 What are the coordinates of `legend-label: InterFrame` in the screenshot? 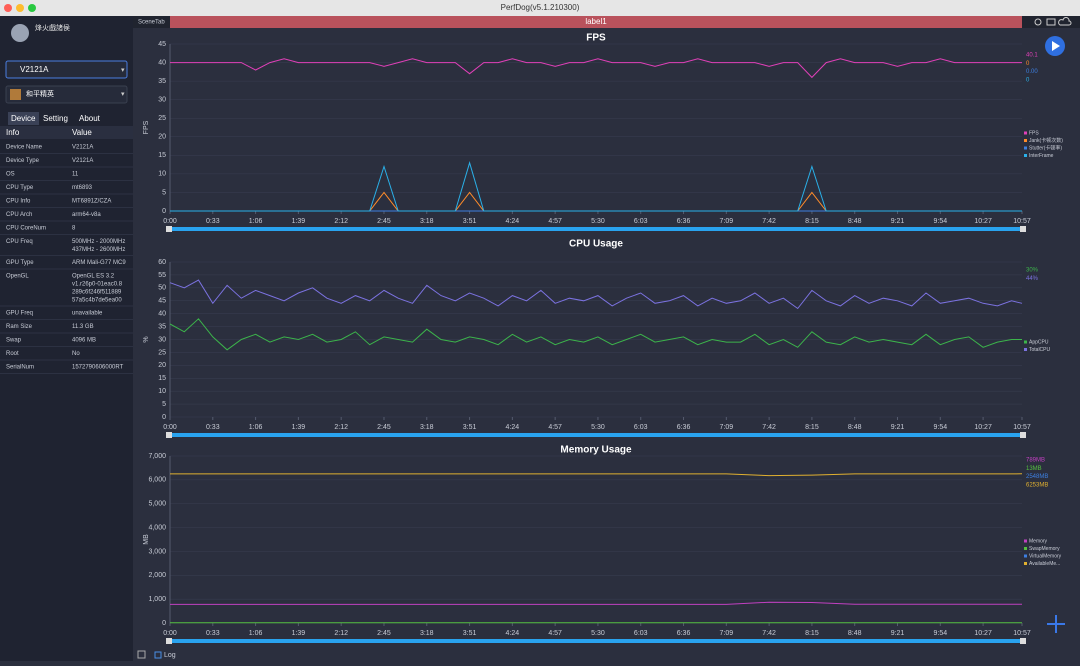 It's located at (1041, 156).